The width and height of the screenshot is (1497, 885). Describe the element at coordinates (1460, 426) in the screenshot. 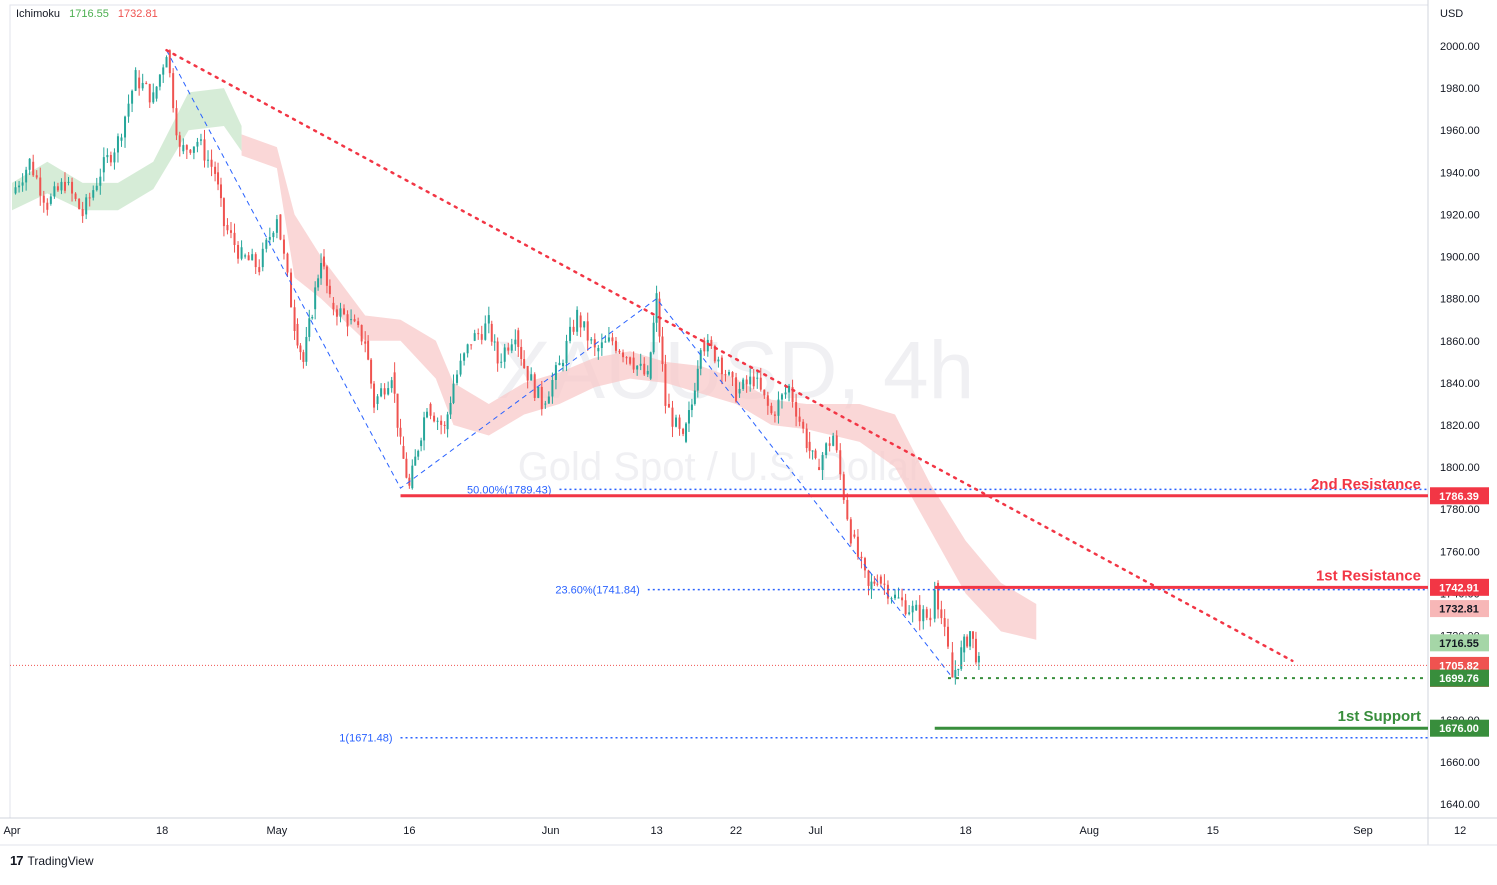

I see `y-tick-label: 1820.00` at that location.